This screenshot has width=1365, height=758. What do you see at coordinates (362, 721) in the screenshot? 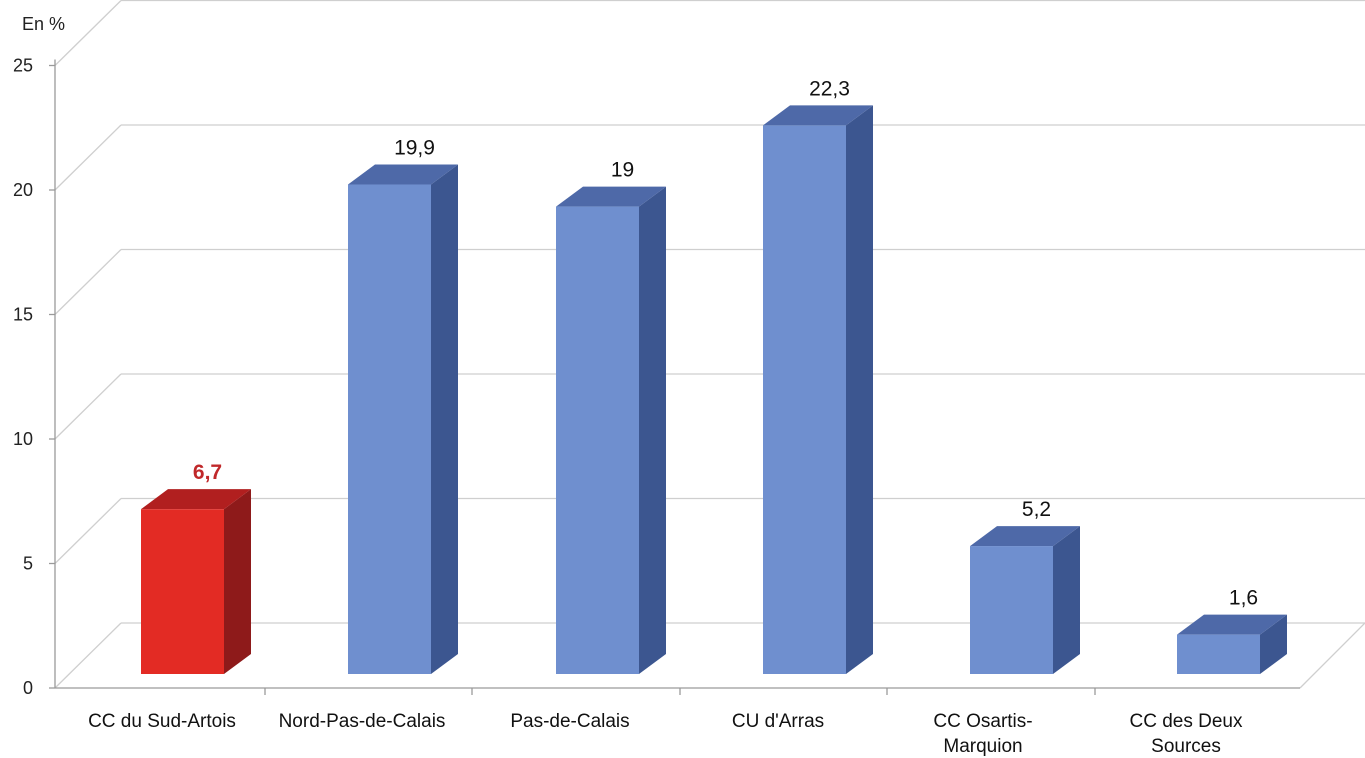
I see `x-category-label: Nord-Pas-de-Calais` at bounding box center [362, 721].